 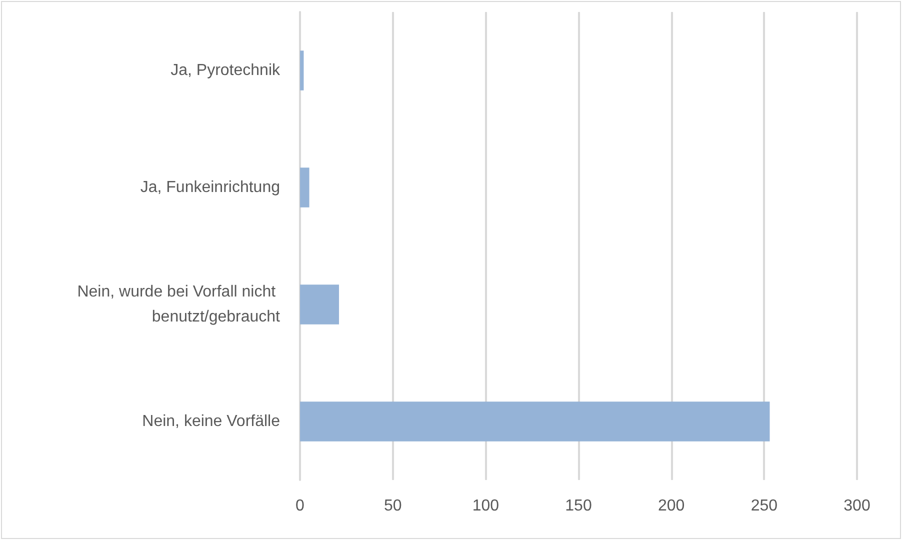 What do you see at coordinates (578, 506) in the screenshot?
I see `x-tick-label: 150` at bounding box center [578, 506].